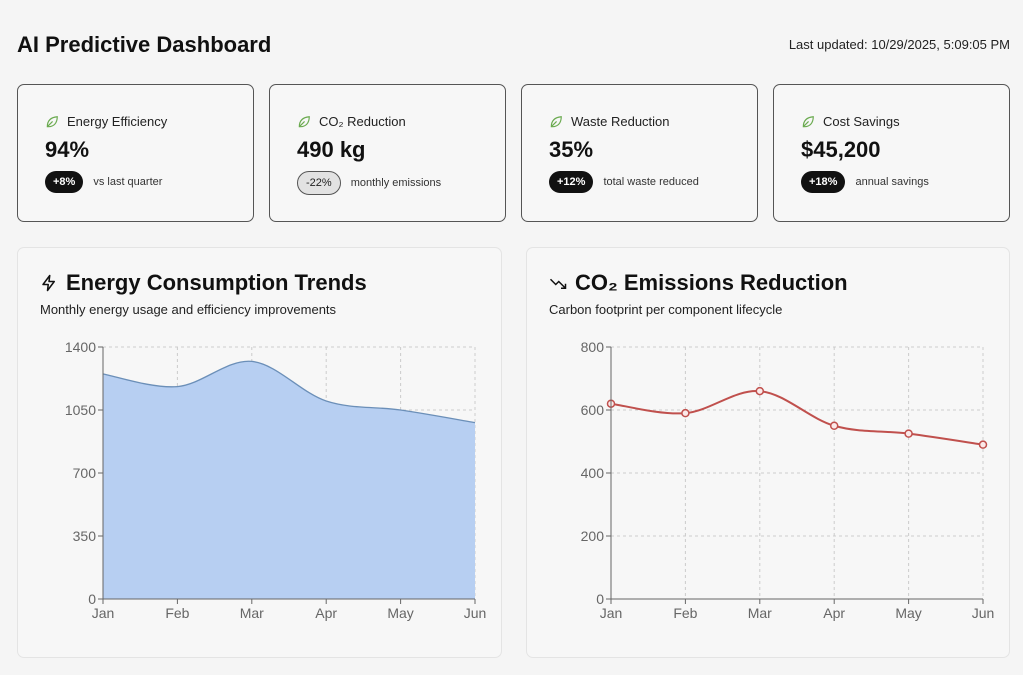  Describe the element at coordinates (128, 182) in the screenshot. I see `metric-note: vs last quarter` at that location.